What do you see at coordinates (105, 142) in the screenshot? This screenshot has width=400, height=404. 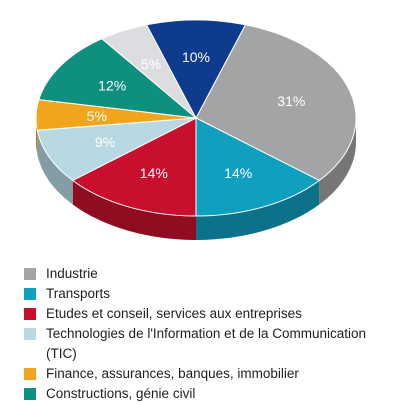 I see `slice-value-label: 9%` at bounding box center [105, 142].